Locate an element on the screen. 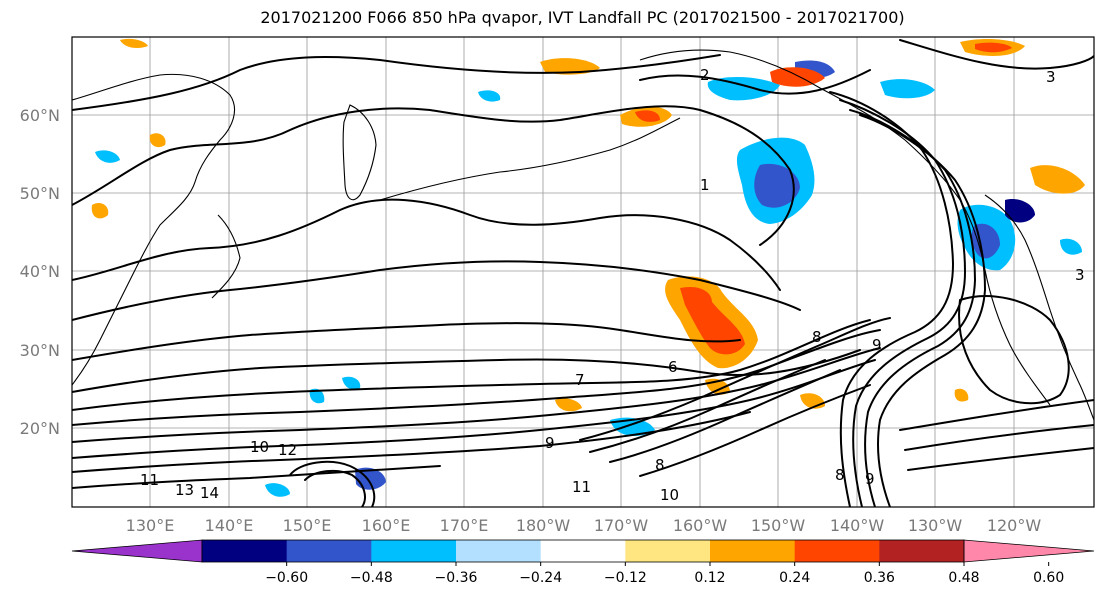  colorbar-tick-label: 0.12 is located at coordinates (709, 578).